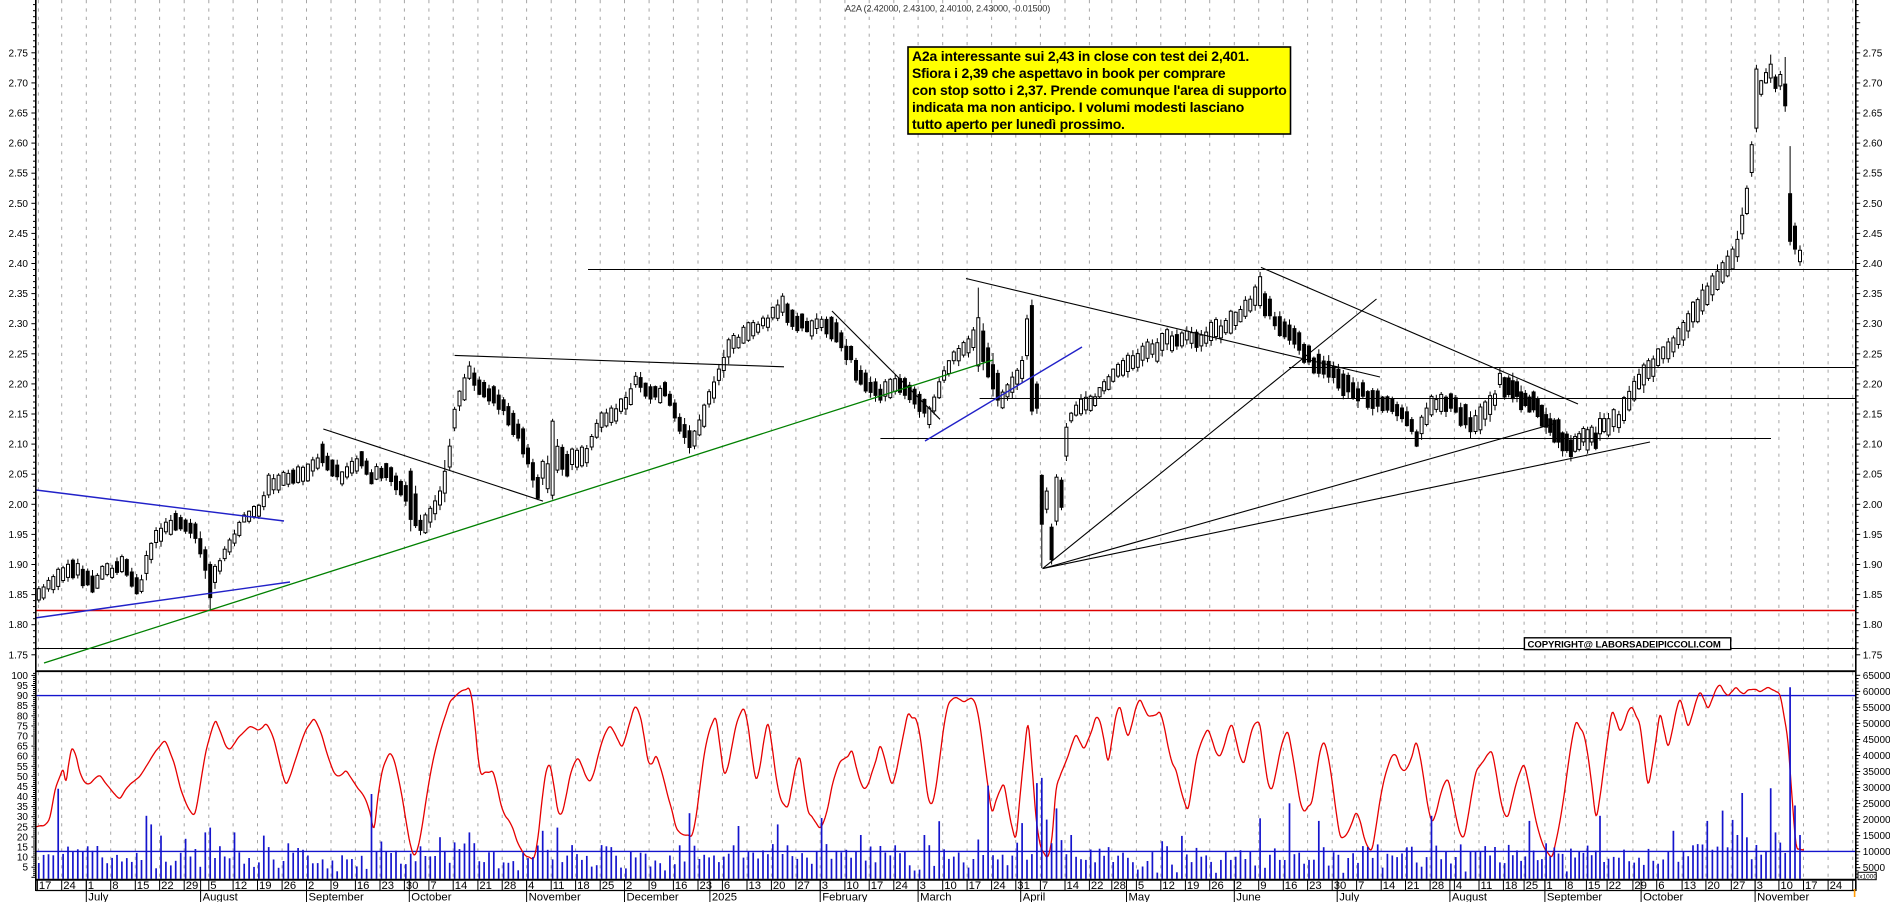  Describe the element at coordinates (1023, 886) in the screenshot. I see `svg-text: 31` at that location.